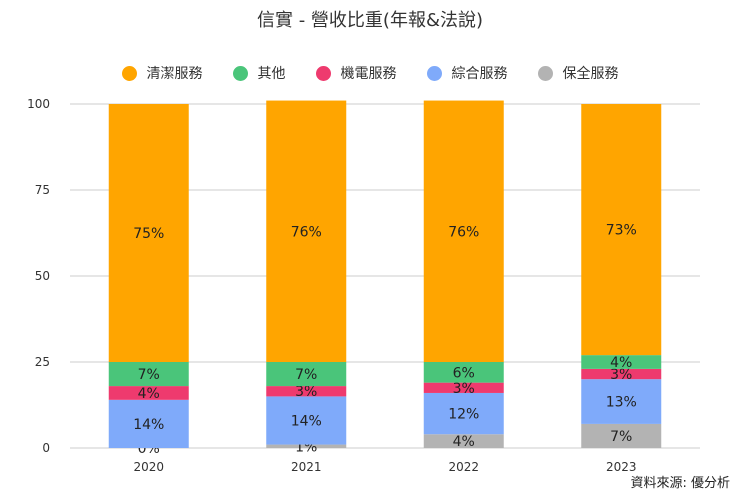 This screenshot has height=493, width=740. Describe the element at coordinates (680, 483) in the screenshot. I see `source-note: 資料來源: 優分析` at that location.